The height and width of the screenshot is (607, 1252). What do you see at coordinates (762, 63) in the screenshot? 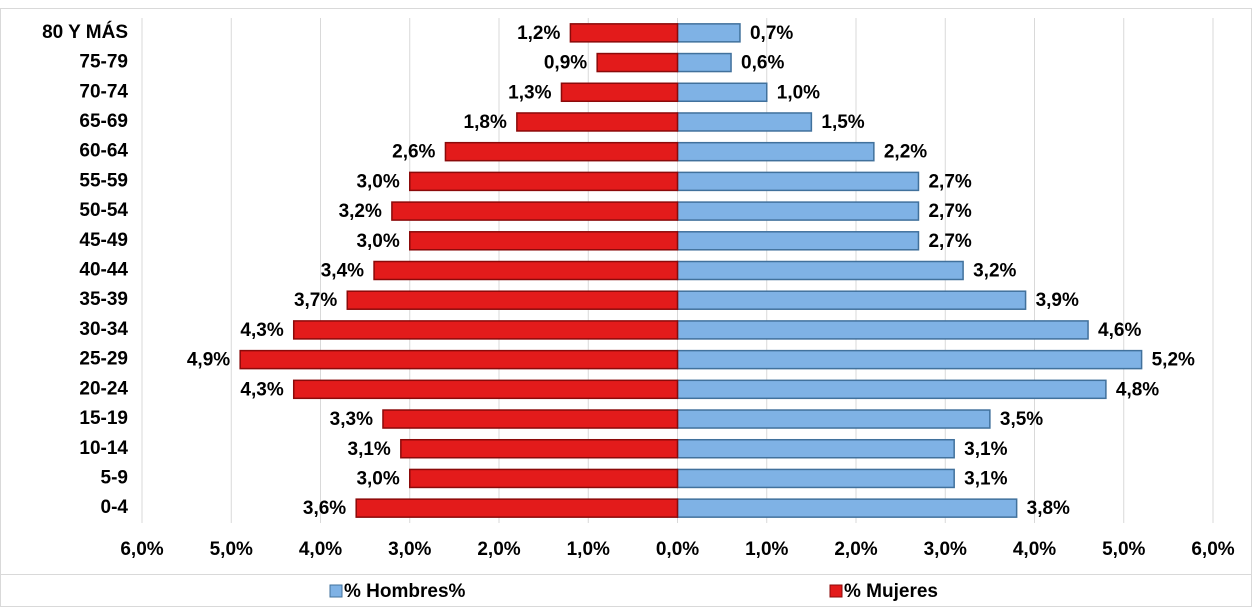
I see `value-label: 0,6%` at bounding box center [762, 63].